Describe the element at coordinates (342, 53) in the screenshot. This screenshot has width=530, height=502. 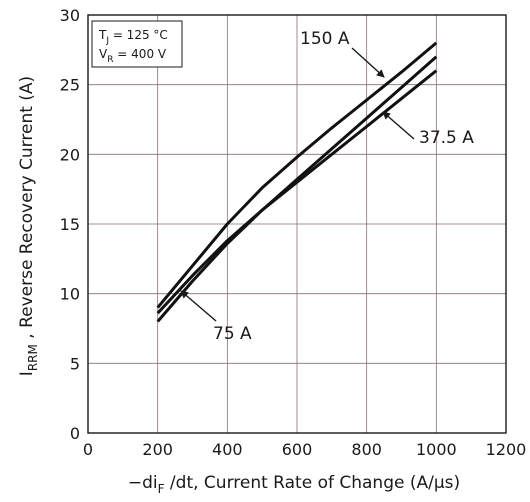
I see `annotation-150a: 150 A` at that location.